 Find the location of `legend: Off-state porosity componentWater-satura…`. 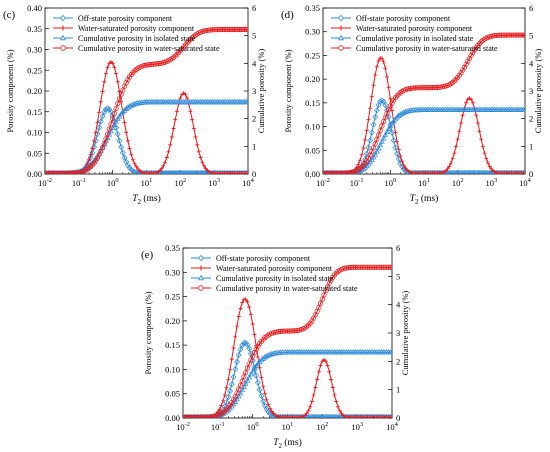

legend: Off-state porosity componentWater-satura… is located at coordinates (274, 273).